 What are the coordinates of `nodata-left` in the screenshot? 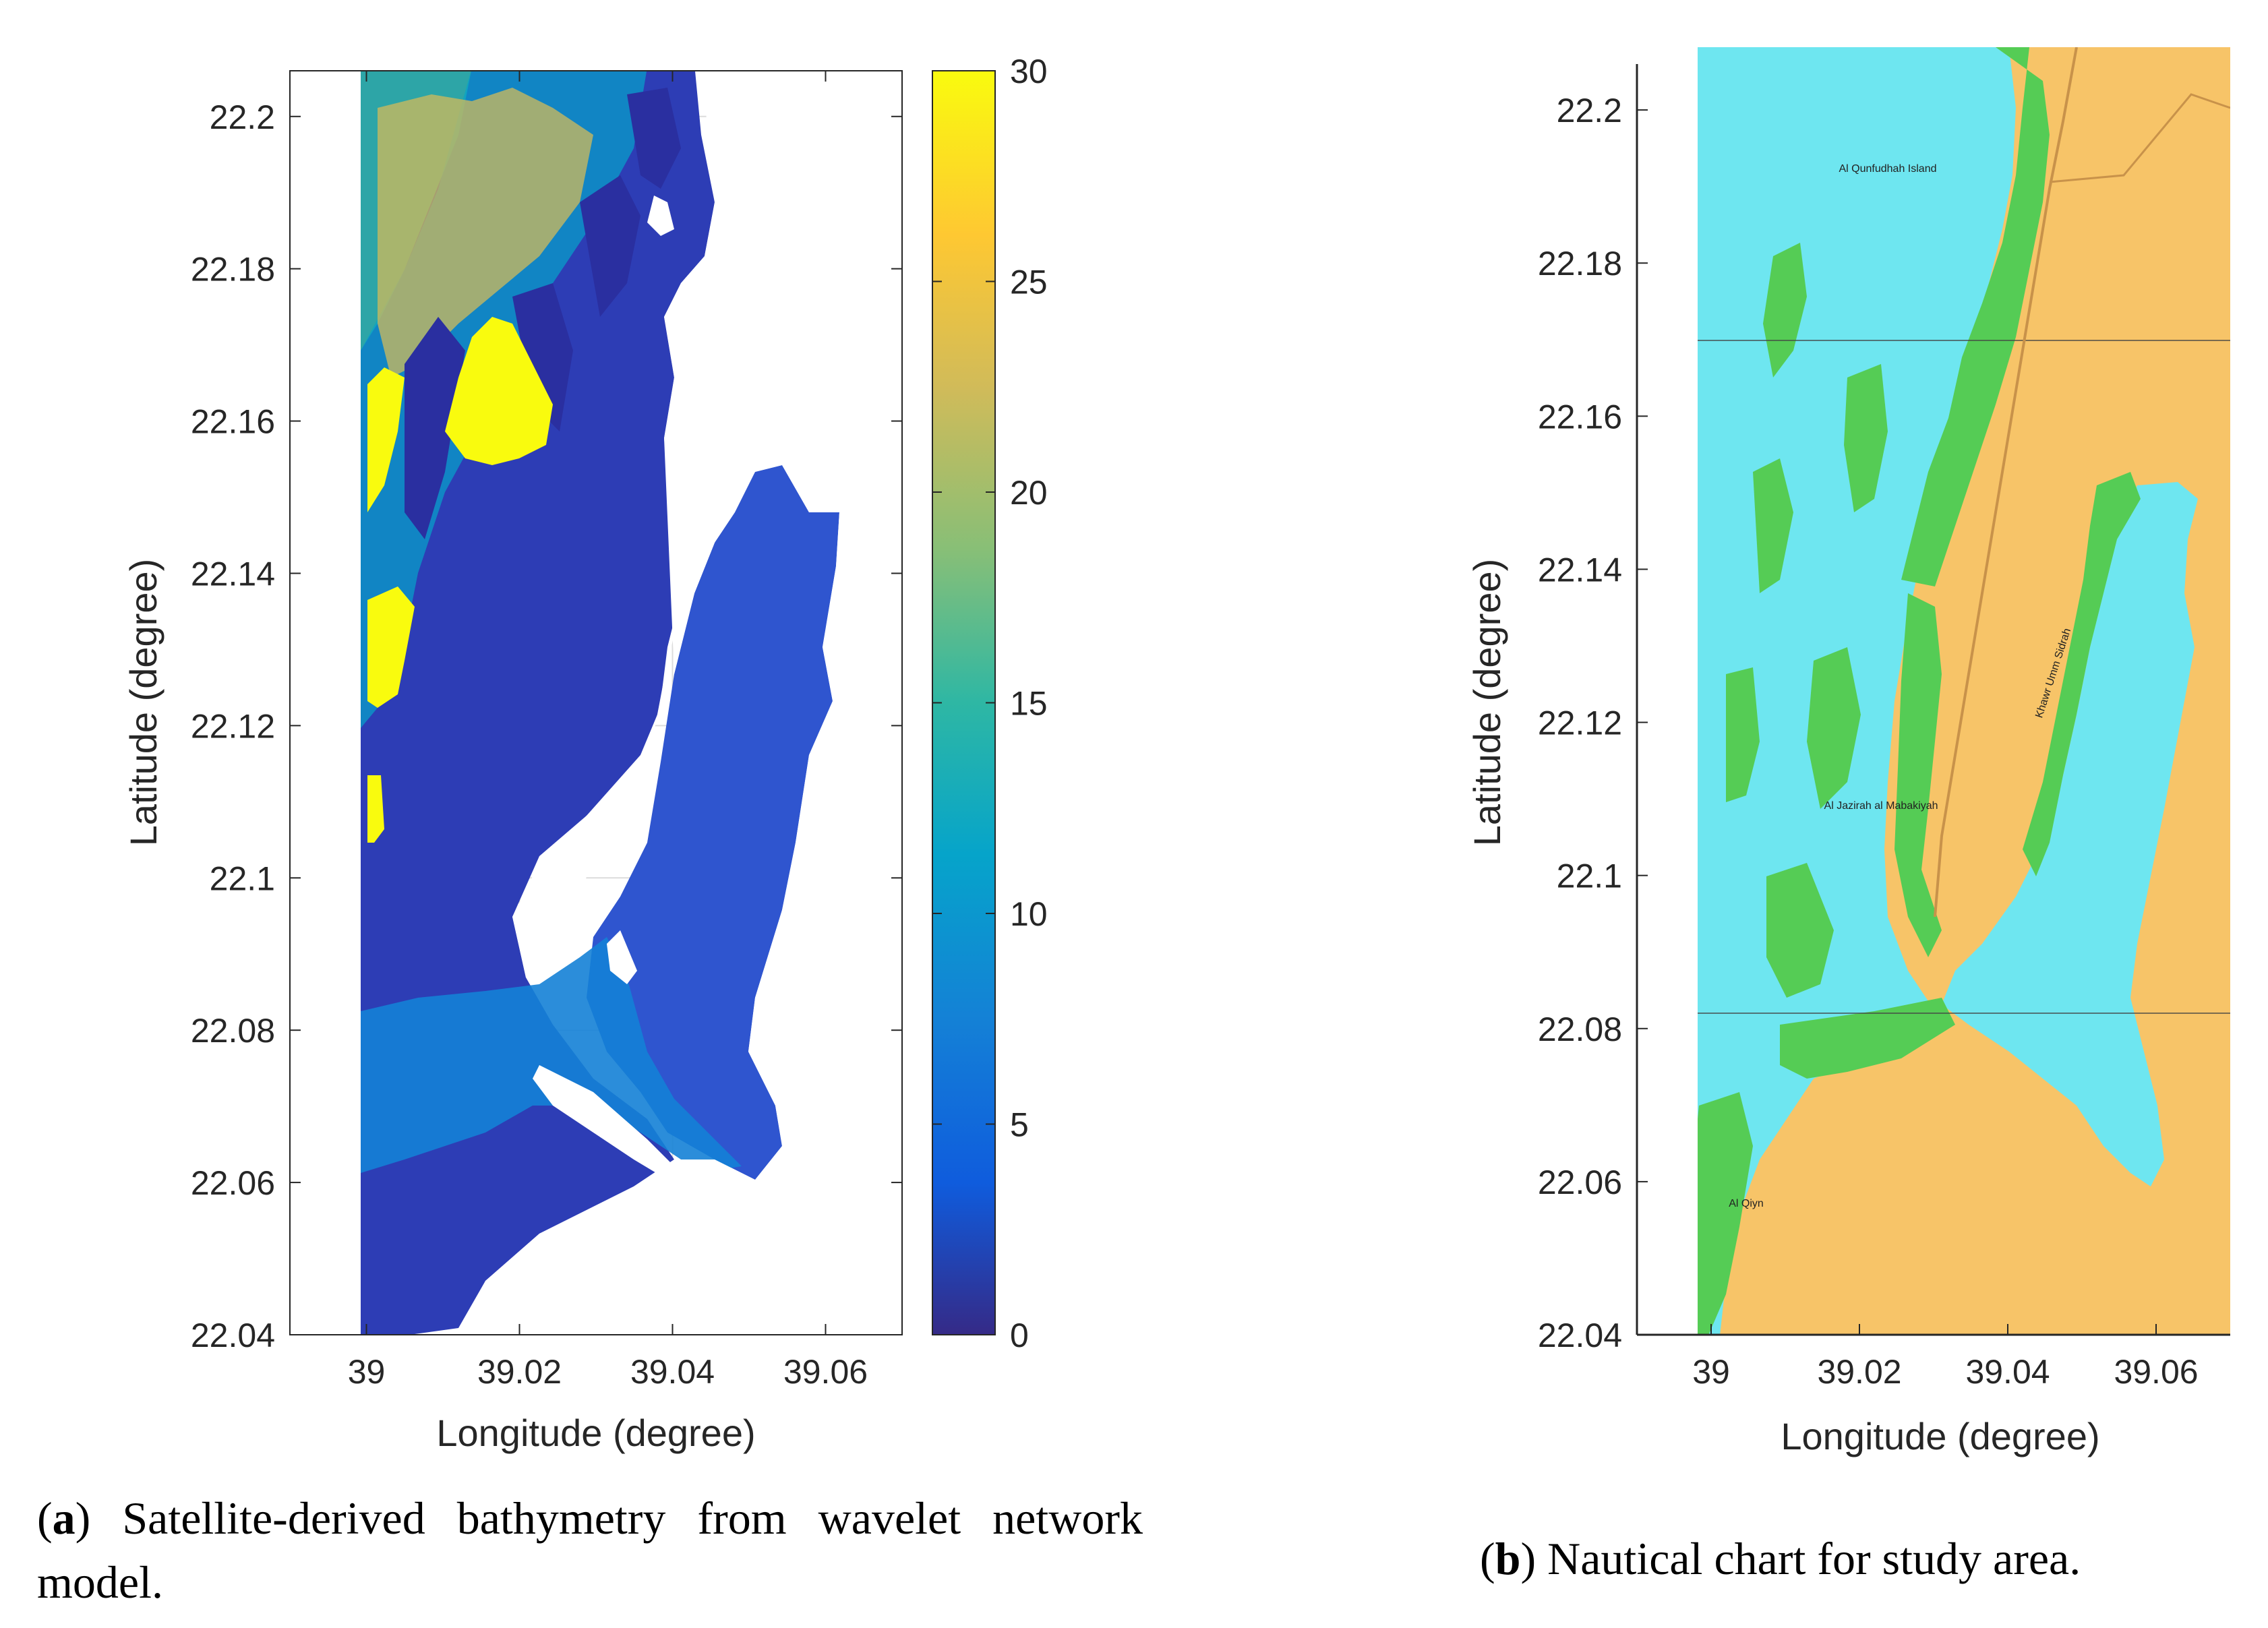 It's located at (325, 703).